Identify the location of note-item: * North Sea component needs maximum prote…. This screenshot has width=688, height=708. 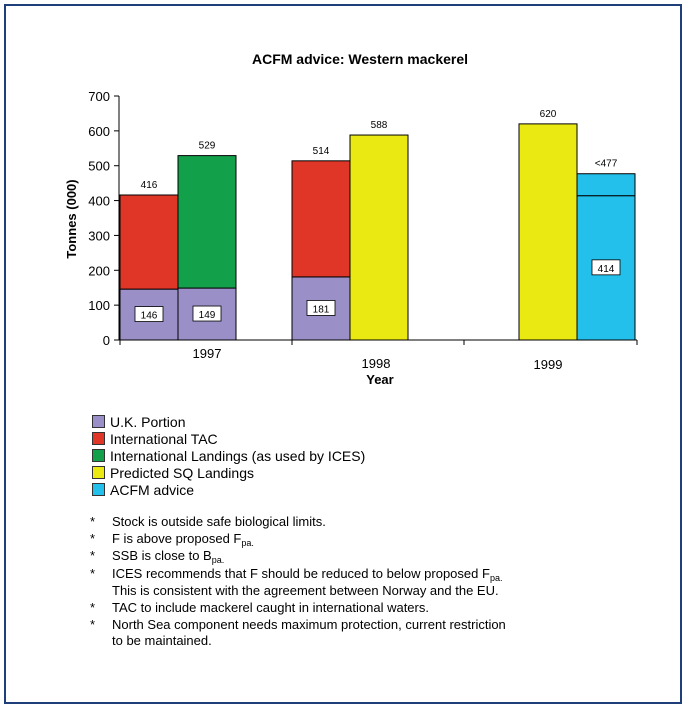
(370, 633).